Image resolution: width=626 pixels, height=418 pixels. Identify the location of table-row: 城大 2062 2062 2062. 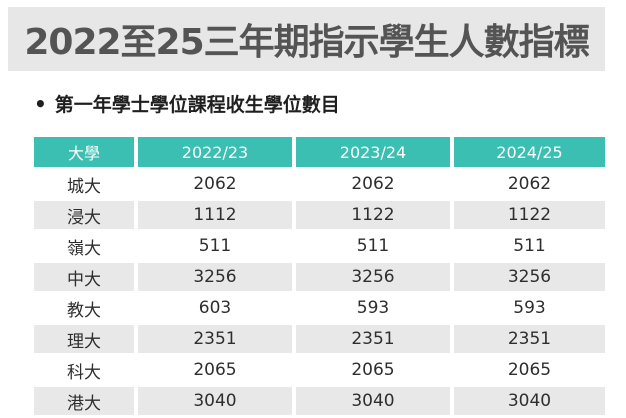
(319, 184).